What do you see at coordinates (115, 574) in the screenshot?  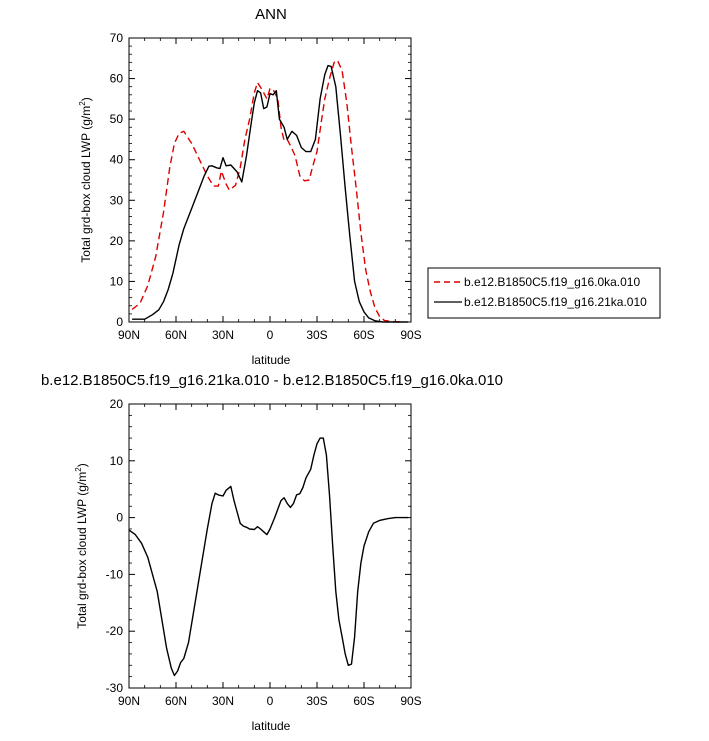 I see `y-tick-label: -10` at bounding box center [115, 574].